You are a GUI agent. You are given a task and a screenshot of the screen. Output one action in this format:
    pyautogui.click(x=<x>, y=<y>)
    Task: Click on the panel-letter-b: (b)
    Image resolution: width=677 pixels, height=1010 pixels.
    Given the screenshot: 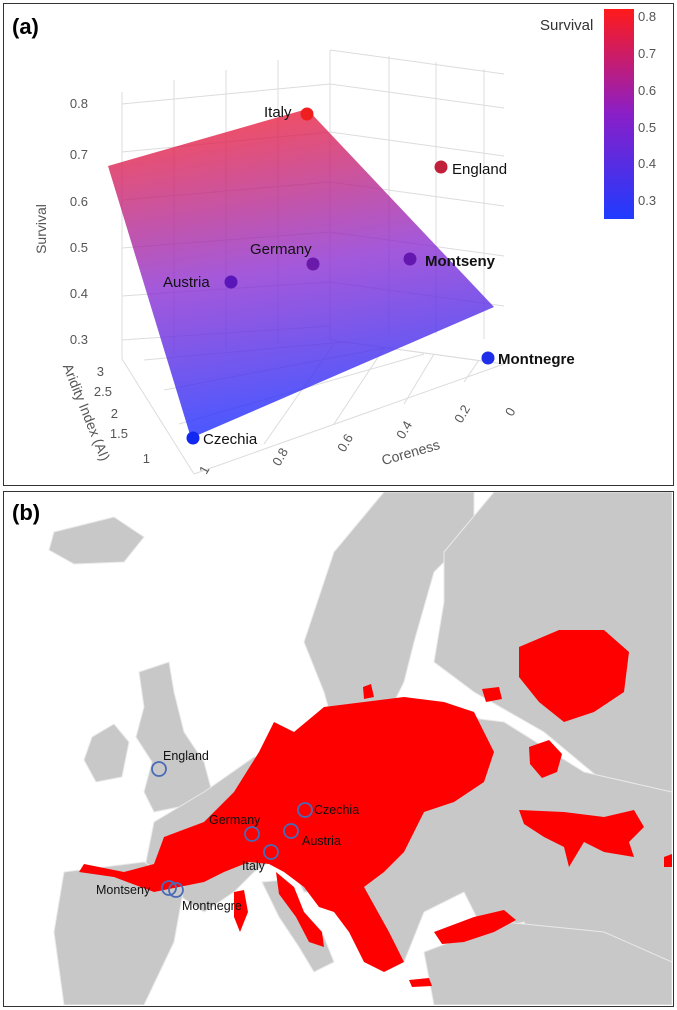 What is the action you would take?
    pyautogui.click(x=26, y=513)
    